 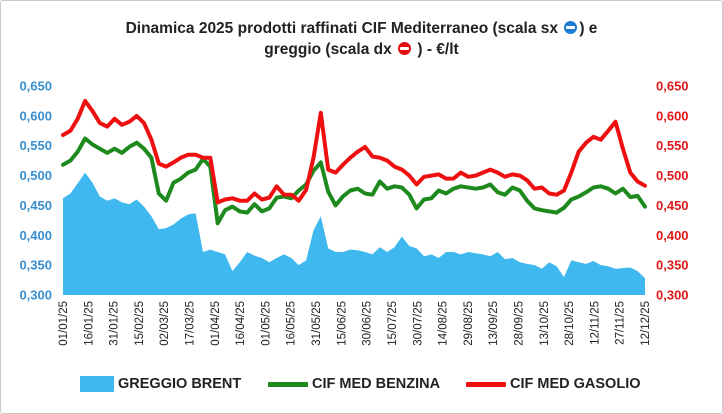 I want to click on legend-swatch-brent, so click(x=97, y=384).